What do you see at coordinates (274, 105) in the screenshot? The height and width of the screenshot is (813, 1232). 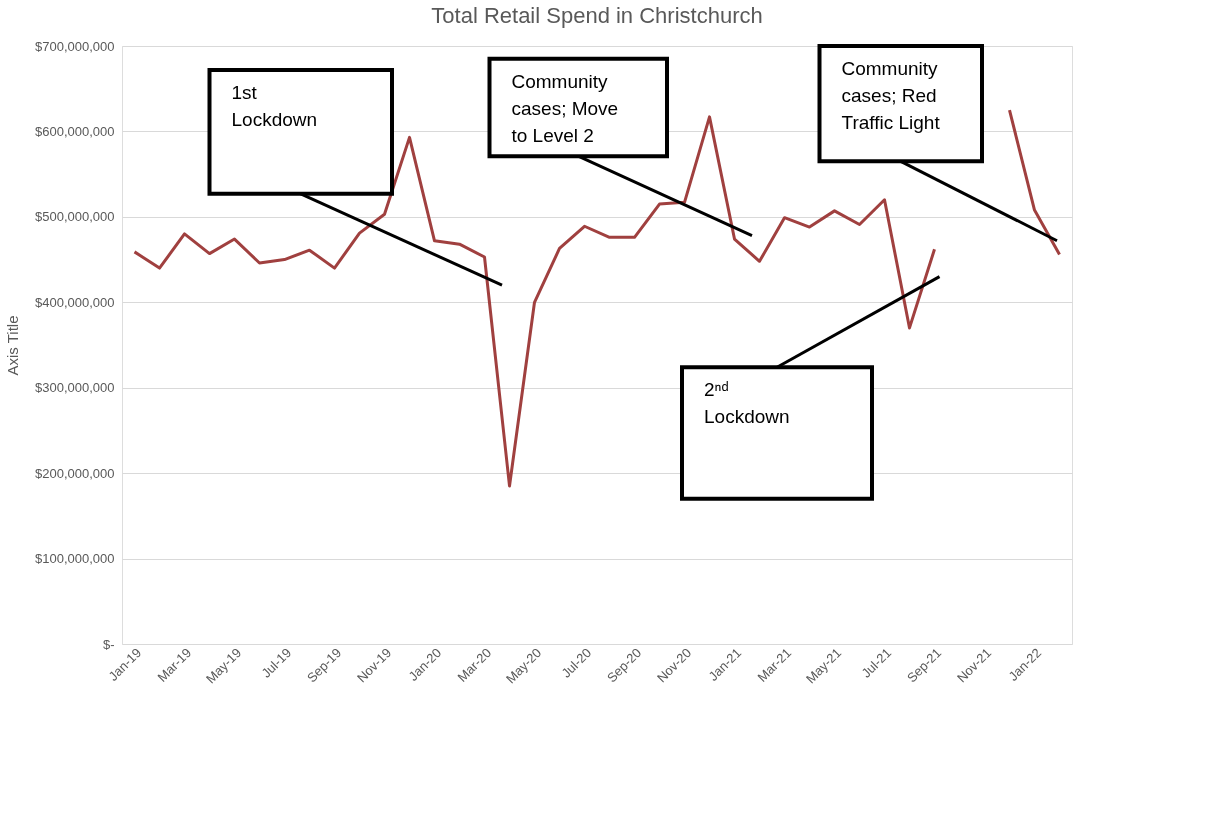 I see `annotation: 1st Lockdown` at bounding box center [274, 105].